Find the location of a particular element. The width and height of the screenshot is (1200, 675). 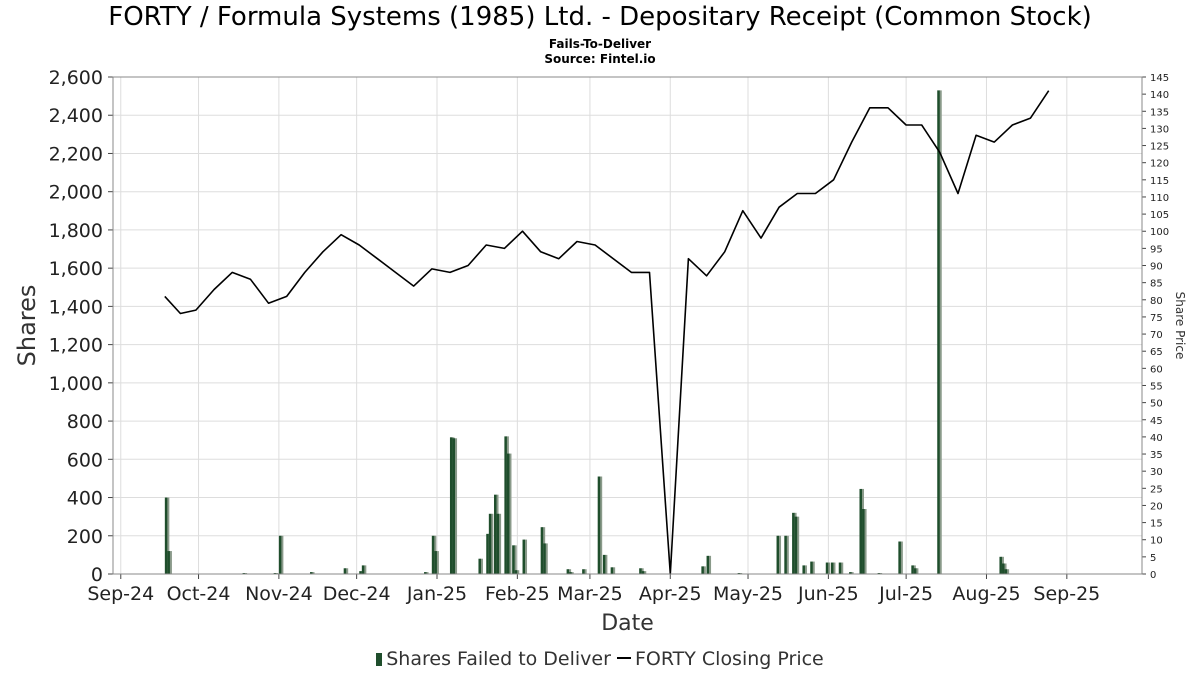

legend-line-swatch is located at coordinates (623, 658).